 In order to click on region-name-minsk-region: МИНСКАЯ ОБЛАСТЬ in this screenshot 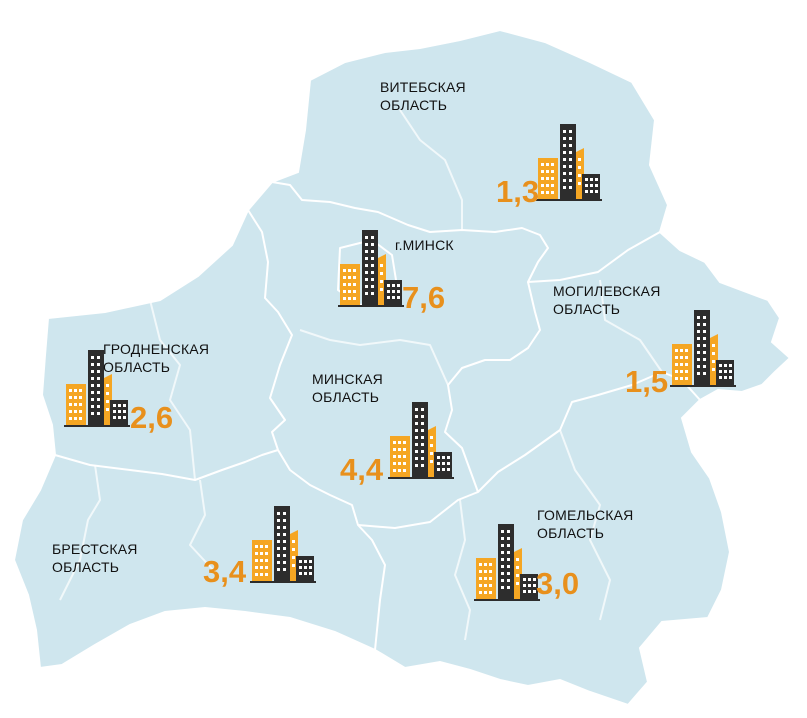, I will do `click(347, 388)`.